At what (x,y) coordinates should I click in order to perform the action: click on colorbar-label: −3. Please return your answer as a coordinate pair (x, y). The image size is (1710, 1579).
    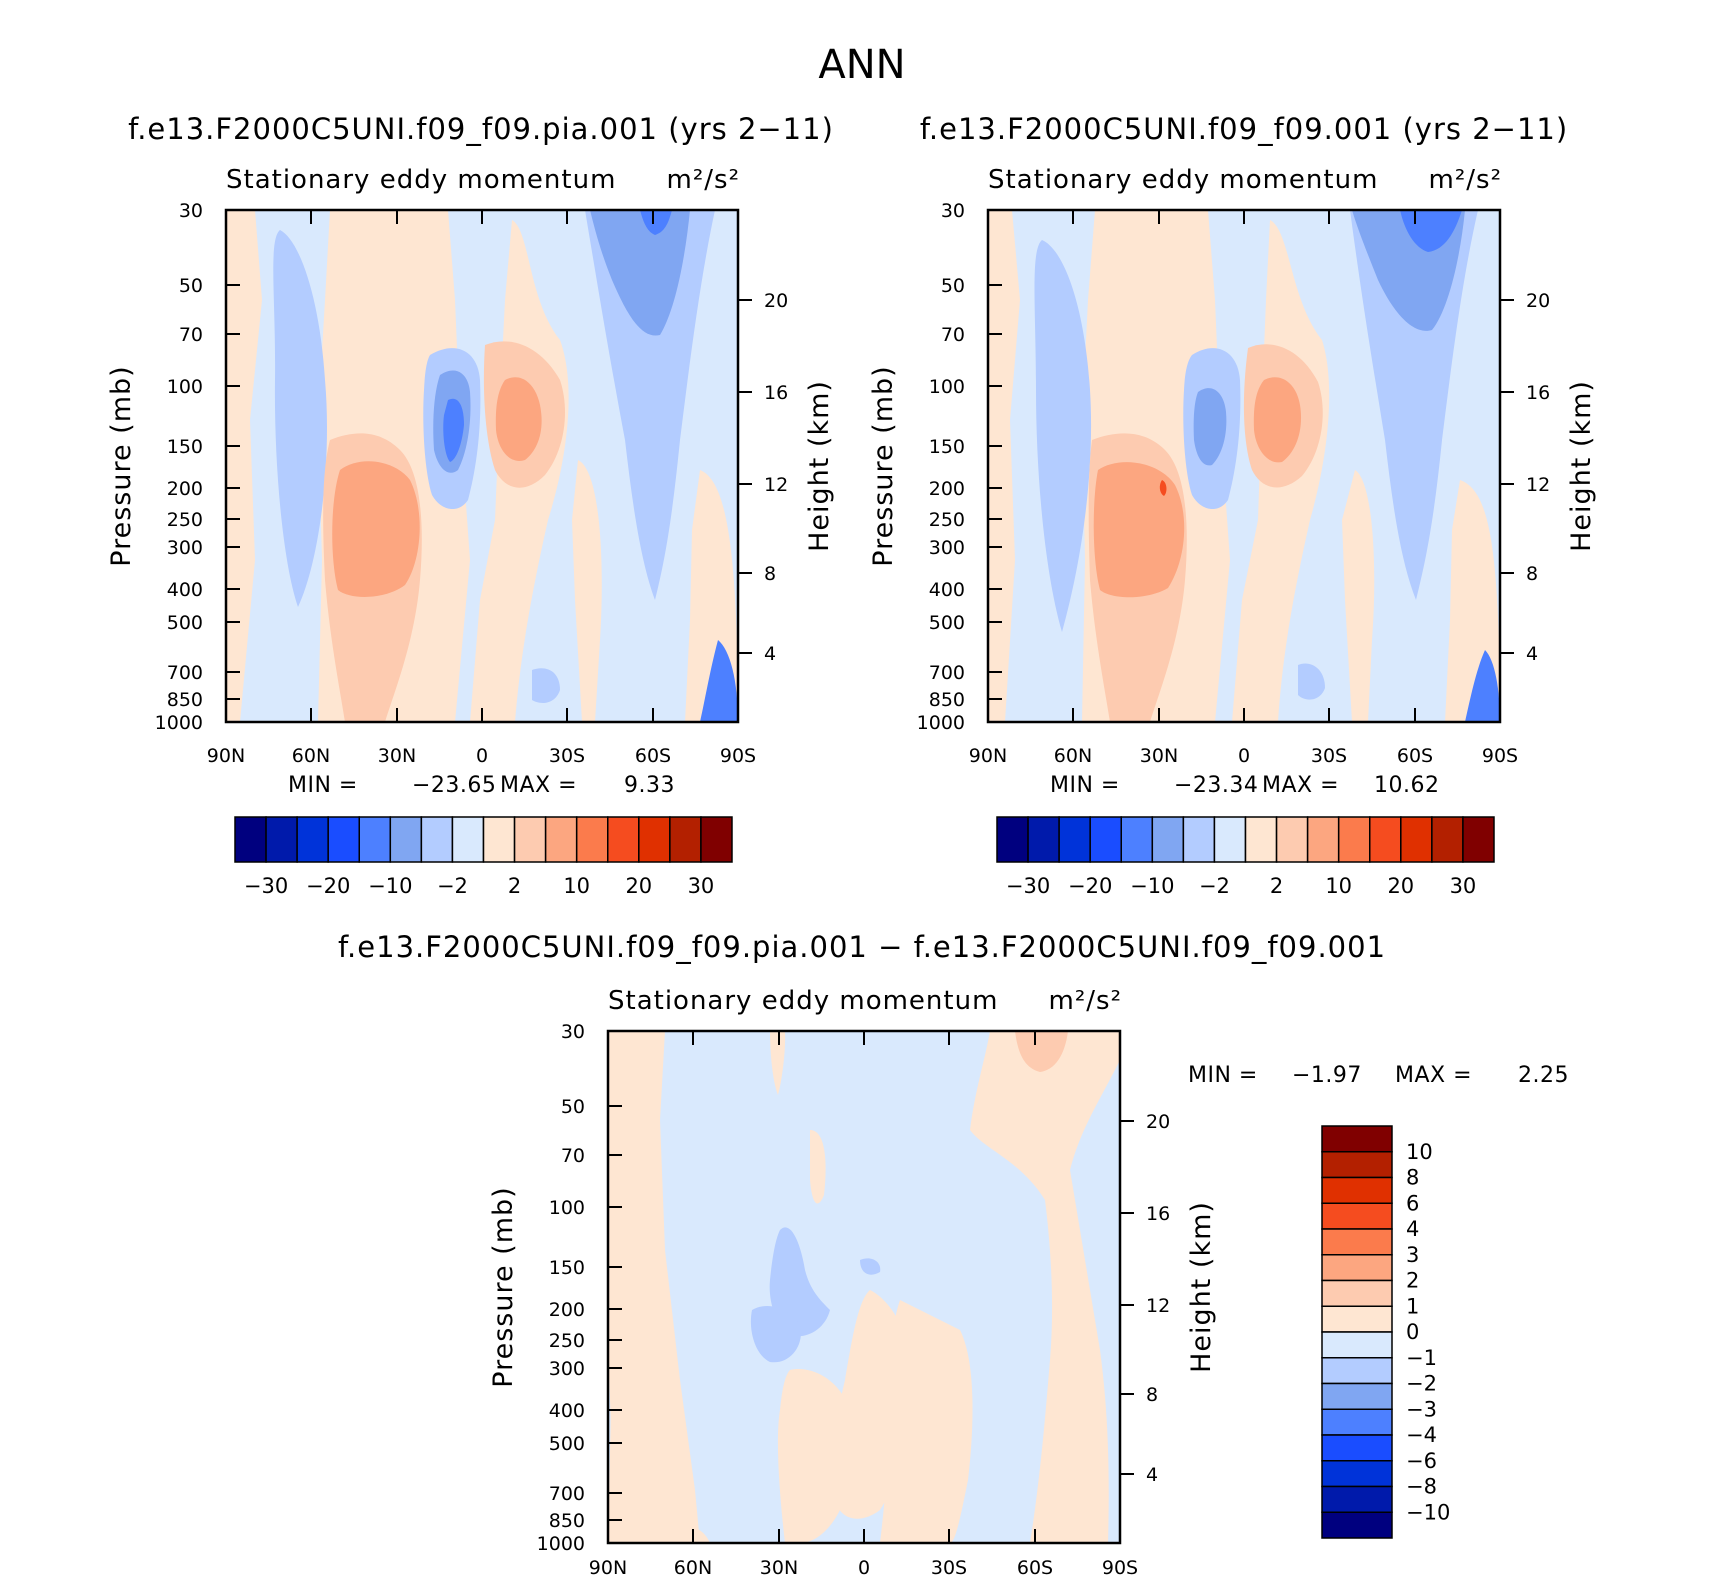
    Looking at the image, I should click on (1421, 1409).